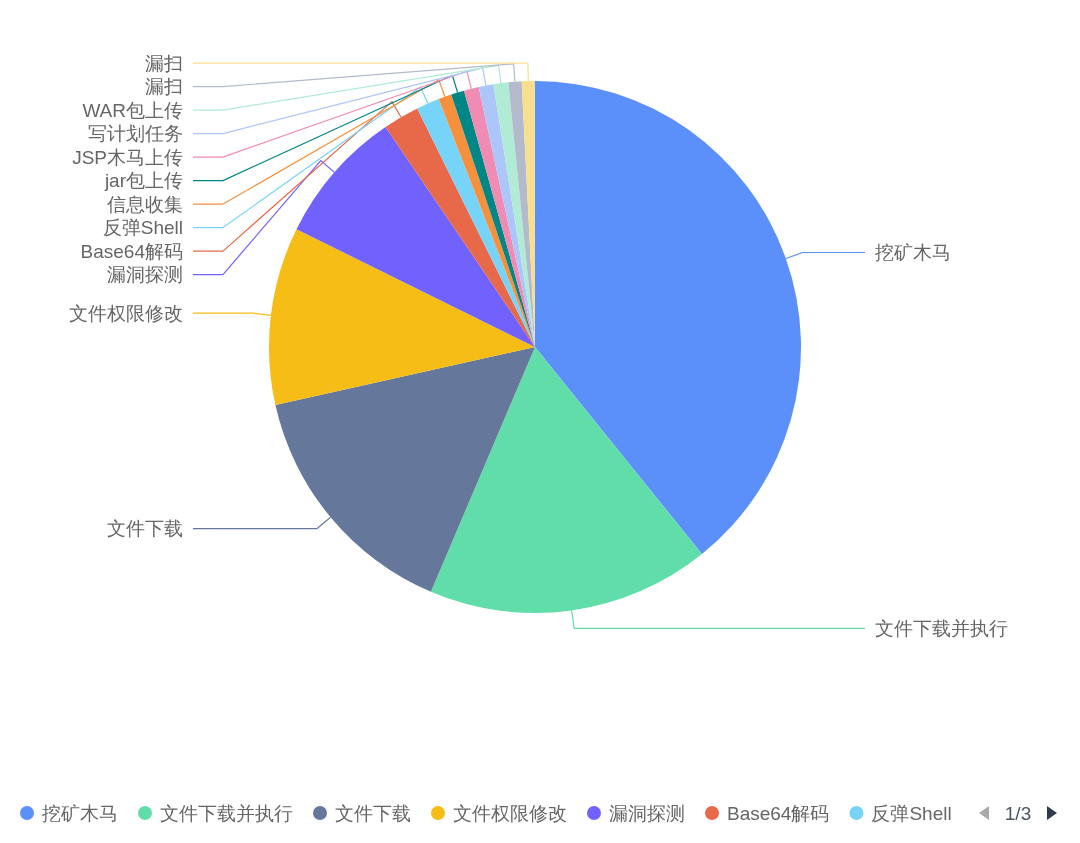  I want to click on legend-label: 挖矿木马, so click(80, 813).